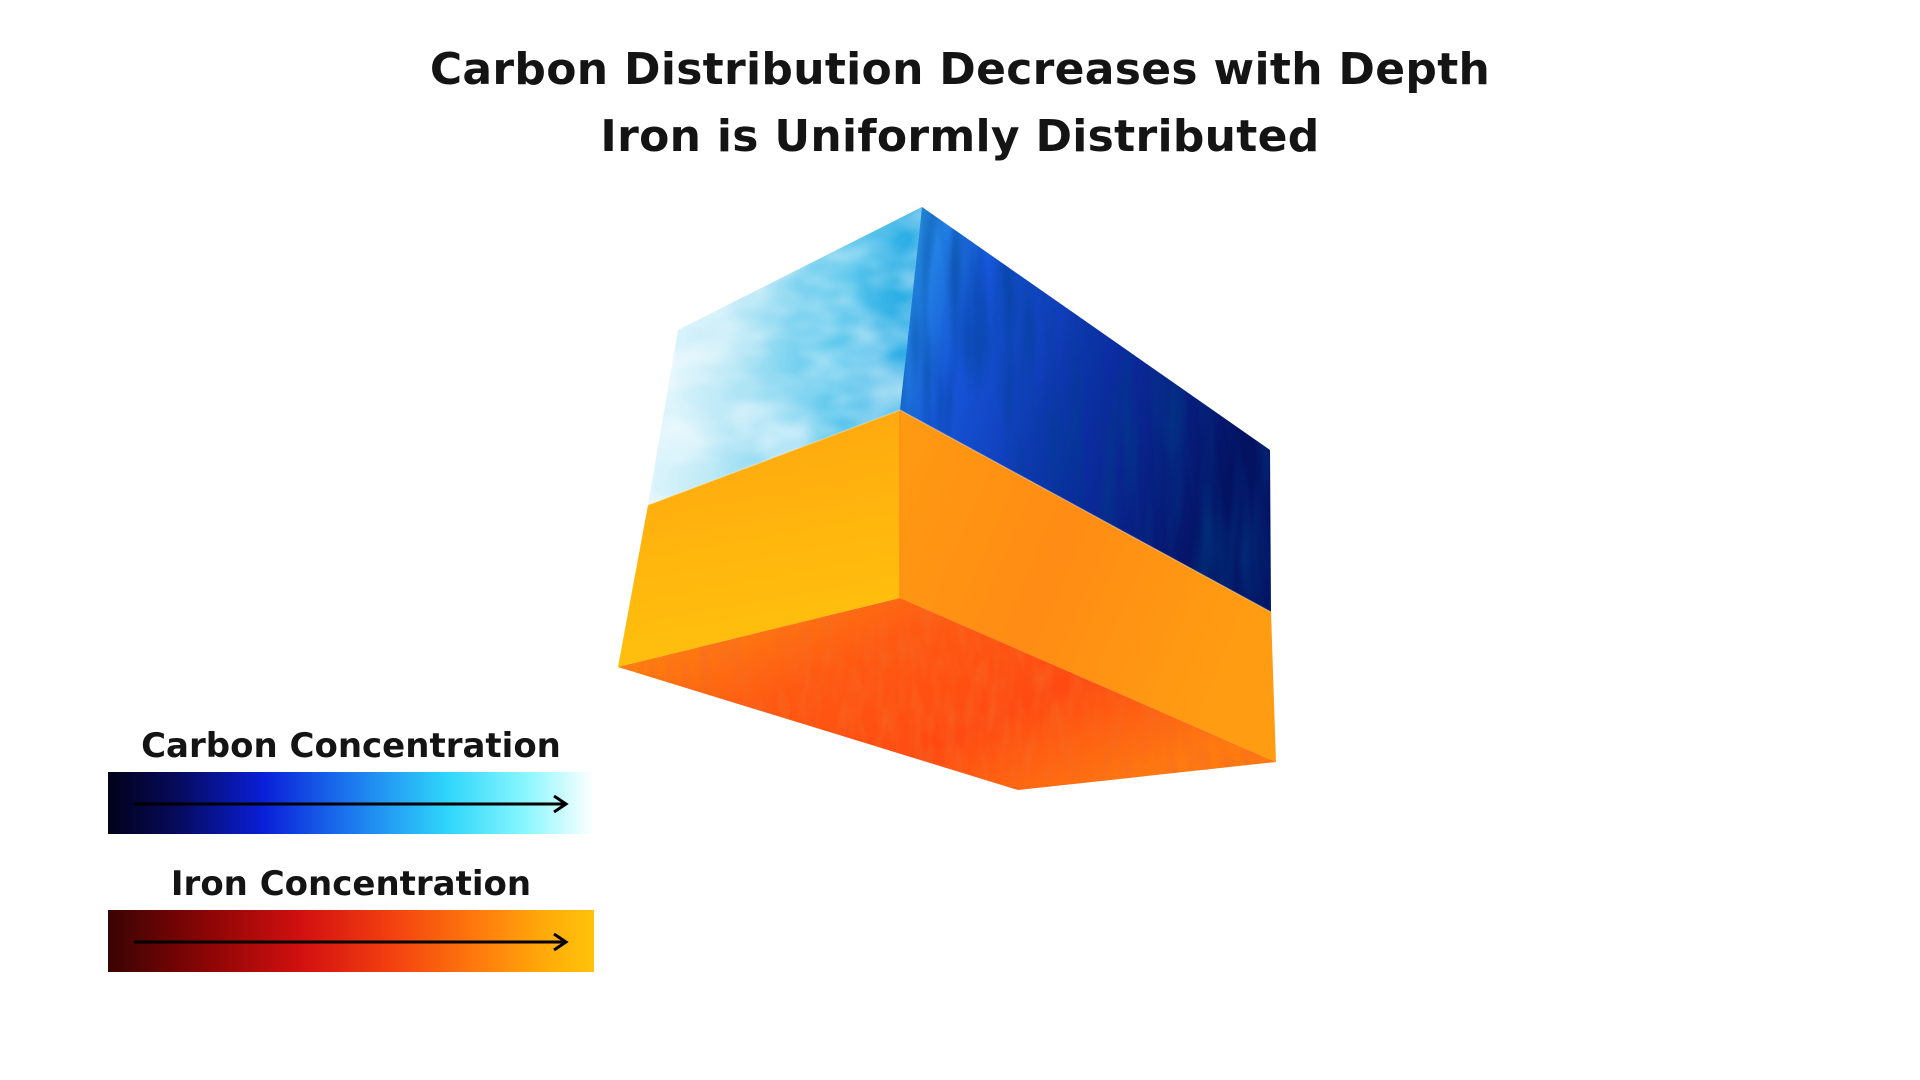  Describe the element at coordinates (351, 746) in the screenshot. I see `carbon-legend-label: Carbon Concentration` at that location.